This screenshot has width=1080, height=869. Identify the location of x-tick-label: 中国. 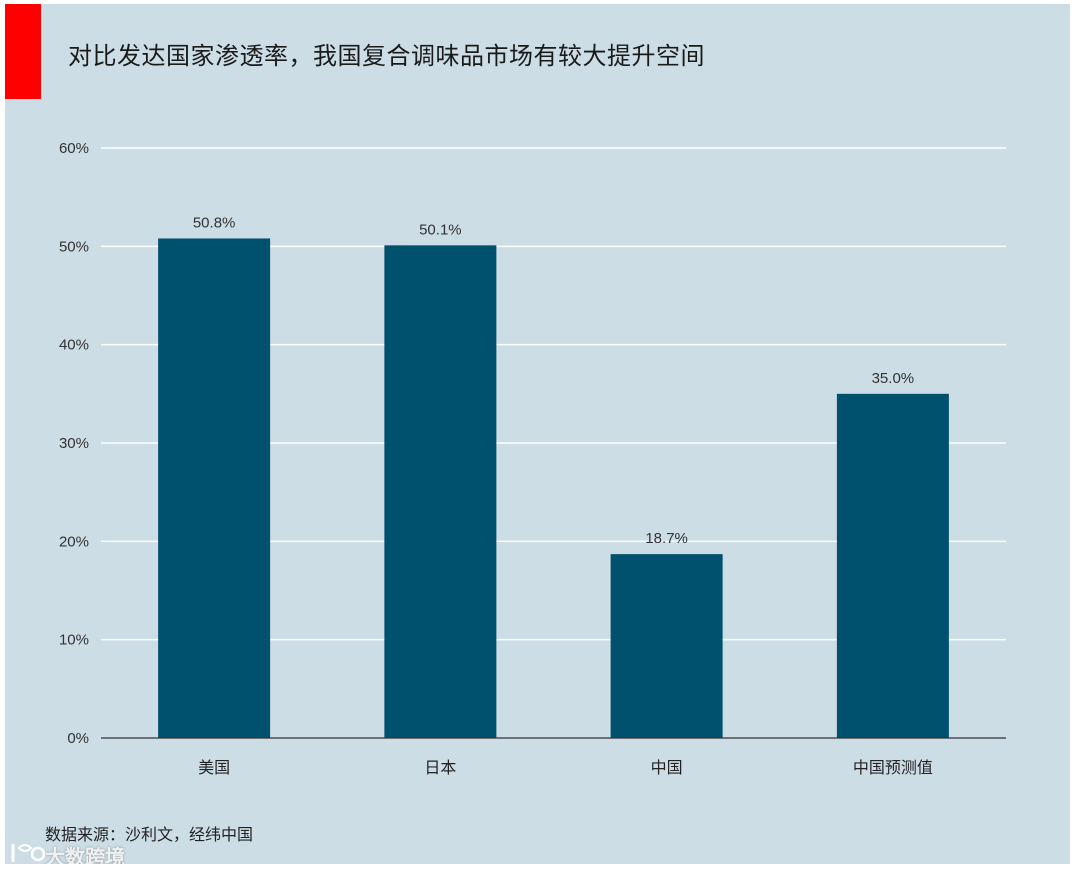
(667, 767).